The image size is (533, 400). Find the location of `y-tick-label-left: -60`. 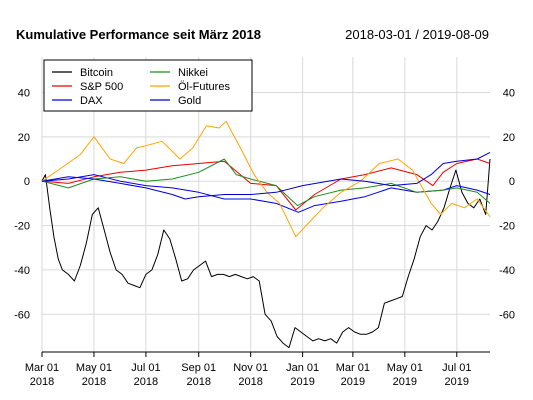

y-tick-label-left: -60 is located at coordinates (22, 315).